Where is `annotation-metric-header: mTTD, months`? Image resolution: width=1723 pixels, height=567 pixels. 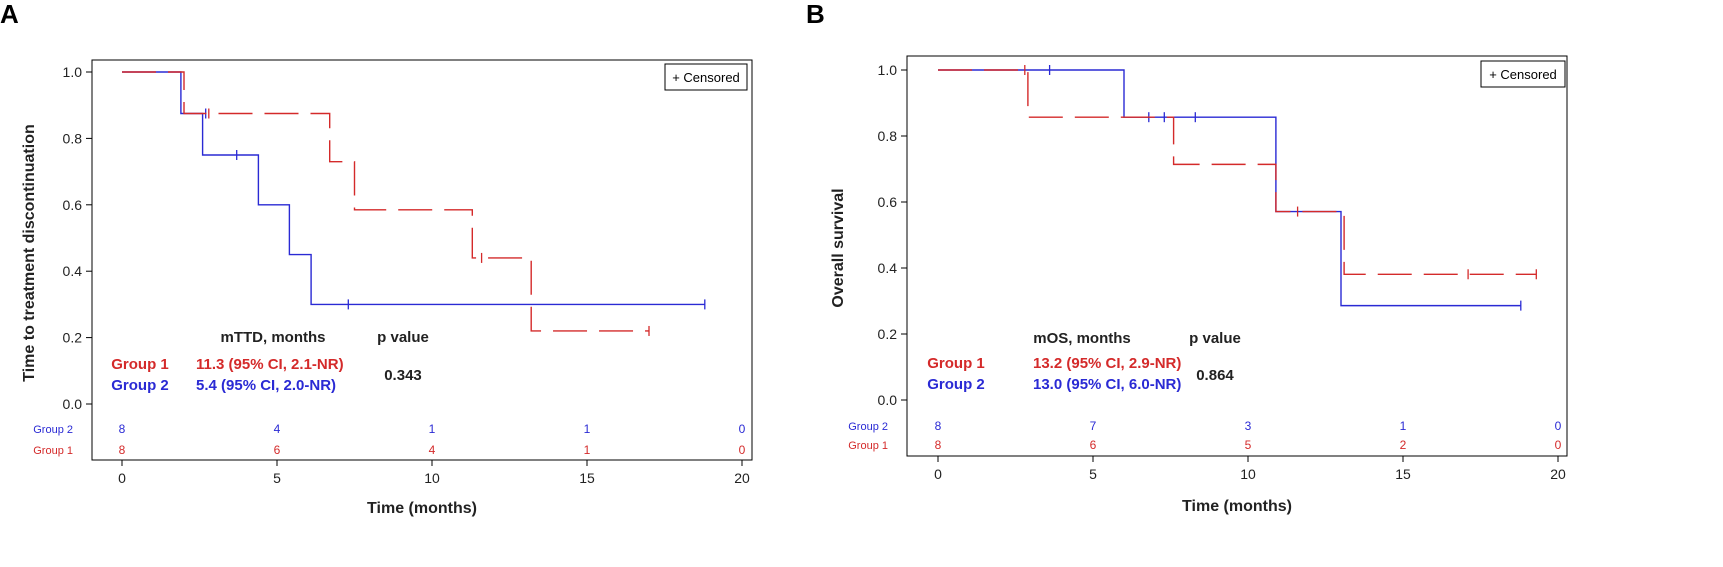 annotation-metric-header: mTTD, months is located at coordinates (273, 337).